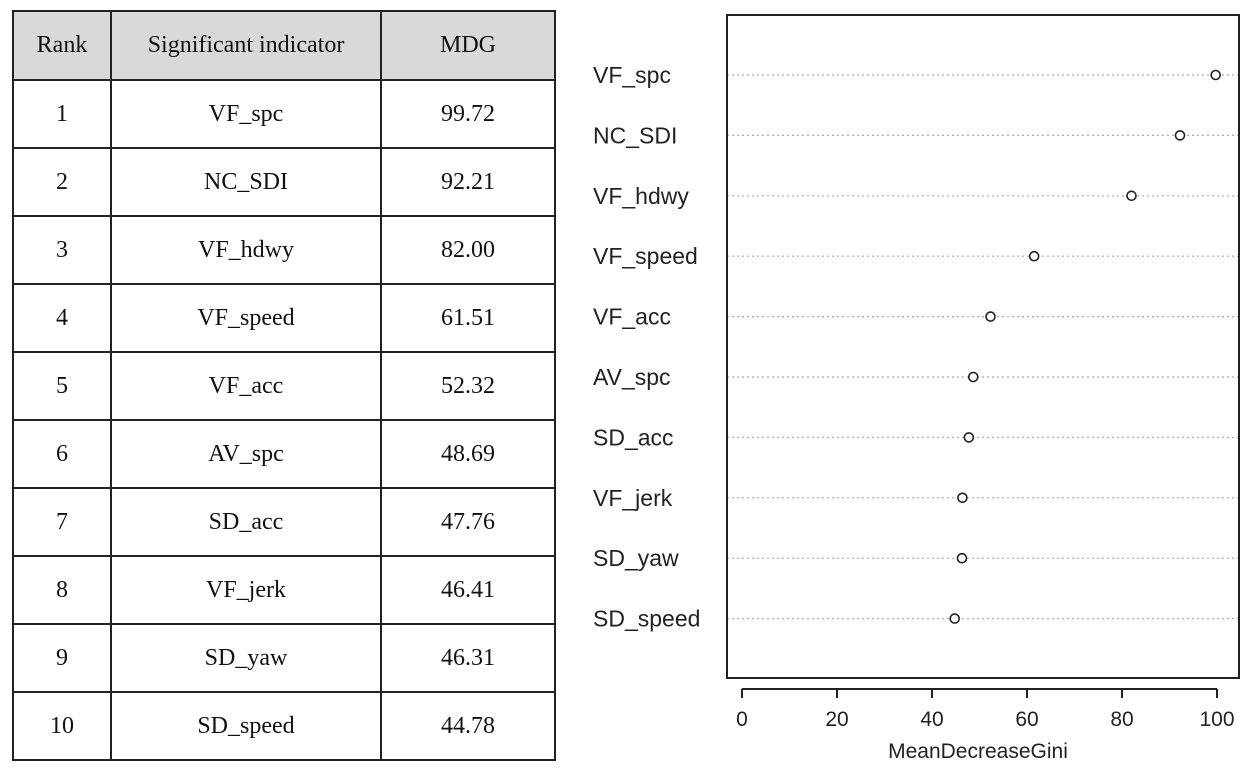 The width and height of the screenshot is (1255, 782). What do you see at coordinates (246, 658) in the screenshot?
I see `indicator-cell: SD_yaw` at bounding box center [246, 658].